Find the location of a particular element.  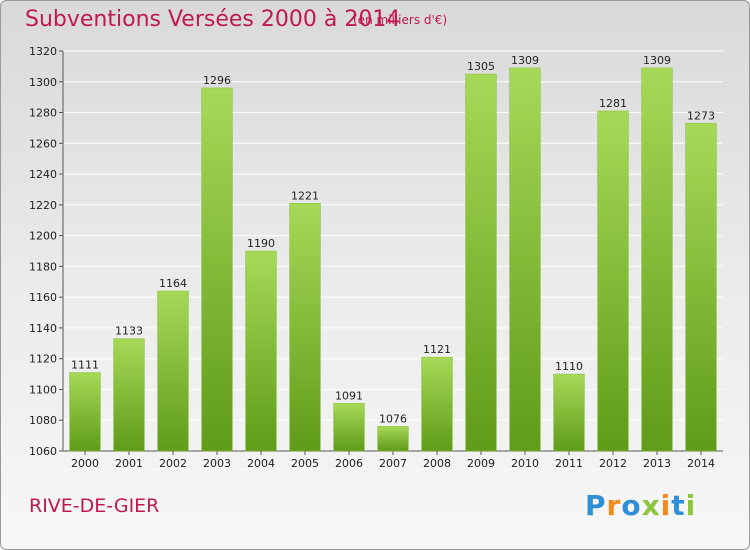

data-label: 1133 is located at coordinates (129, 331).